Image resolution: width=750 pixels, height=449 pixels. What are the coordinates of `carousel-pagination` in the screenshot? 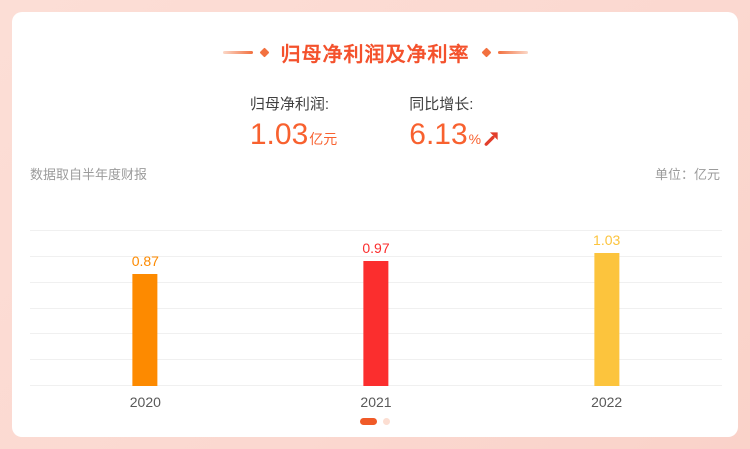 It's located at (375, 421).